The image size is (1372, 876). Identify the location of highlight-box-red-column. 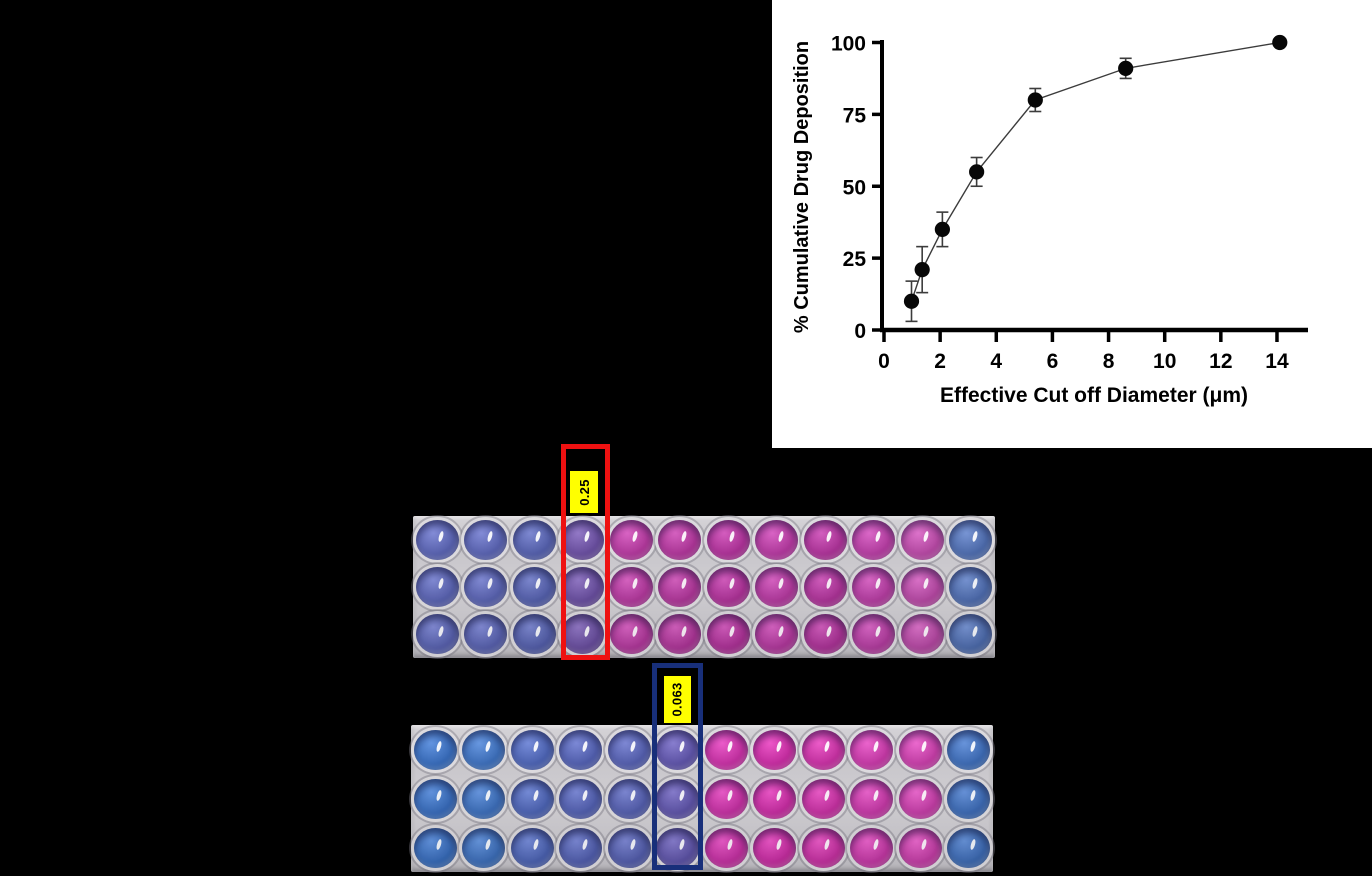
(585, 552).